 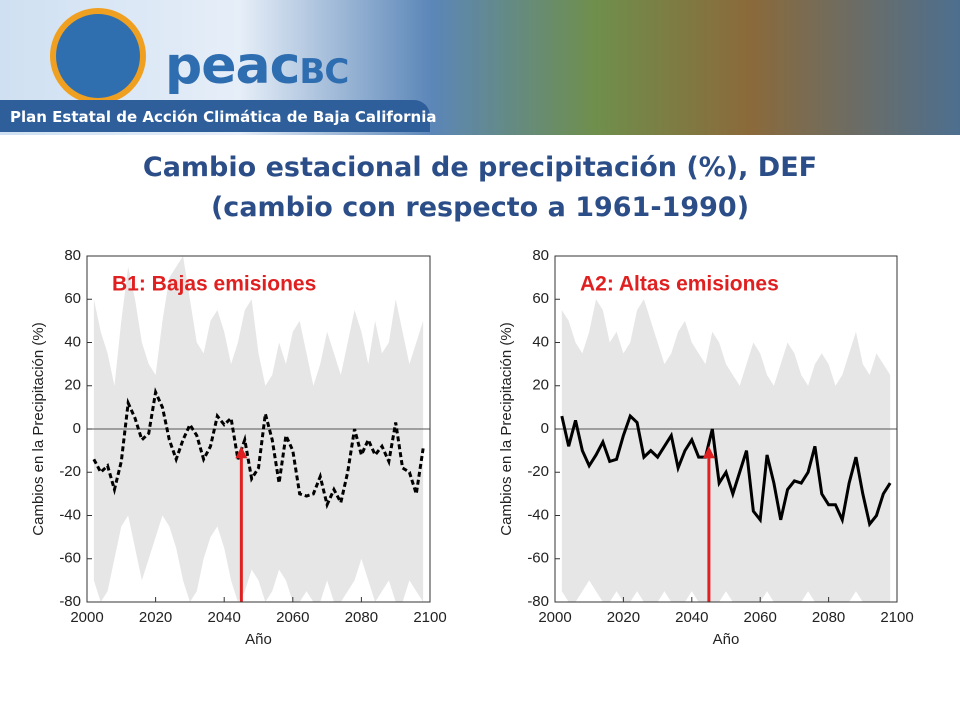 I want to click on logo-suffix: BC, so click(x=324, y=72).